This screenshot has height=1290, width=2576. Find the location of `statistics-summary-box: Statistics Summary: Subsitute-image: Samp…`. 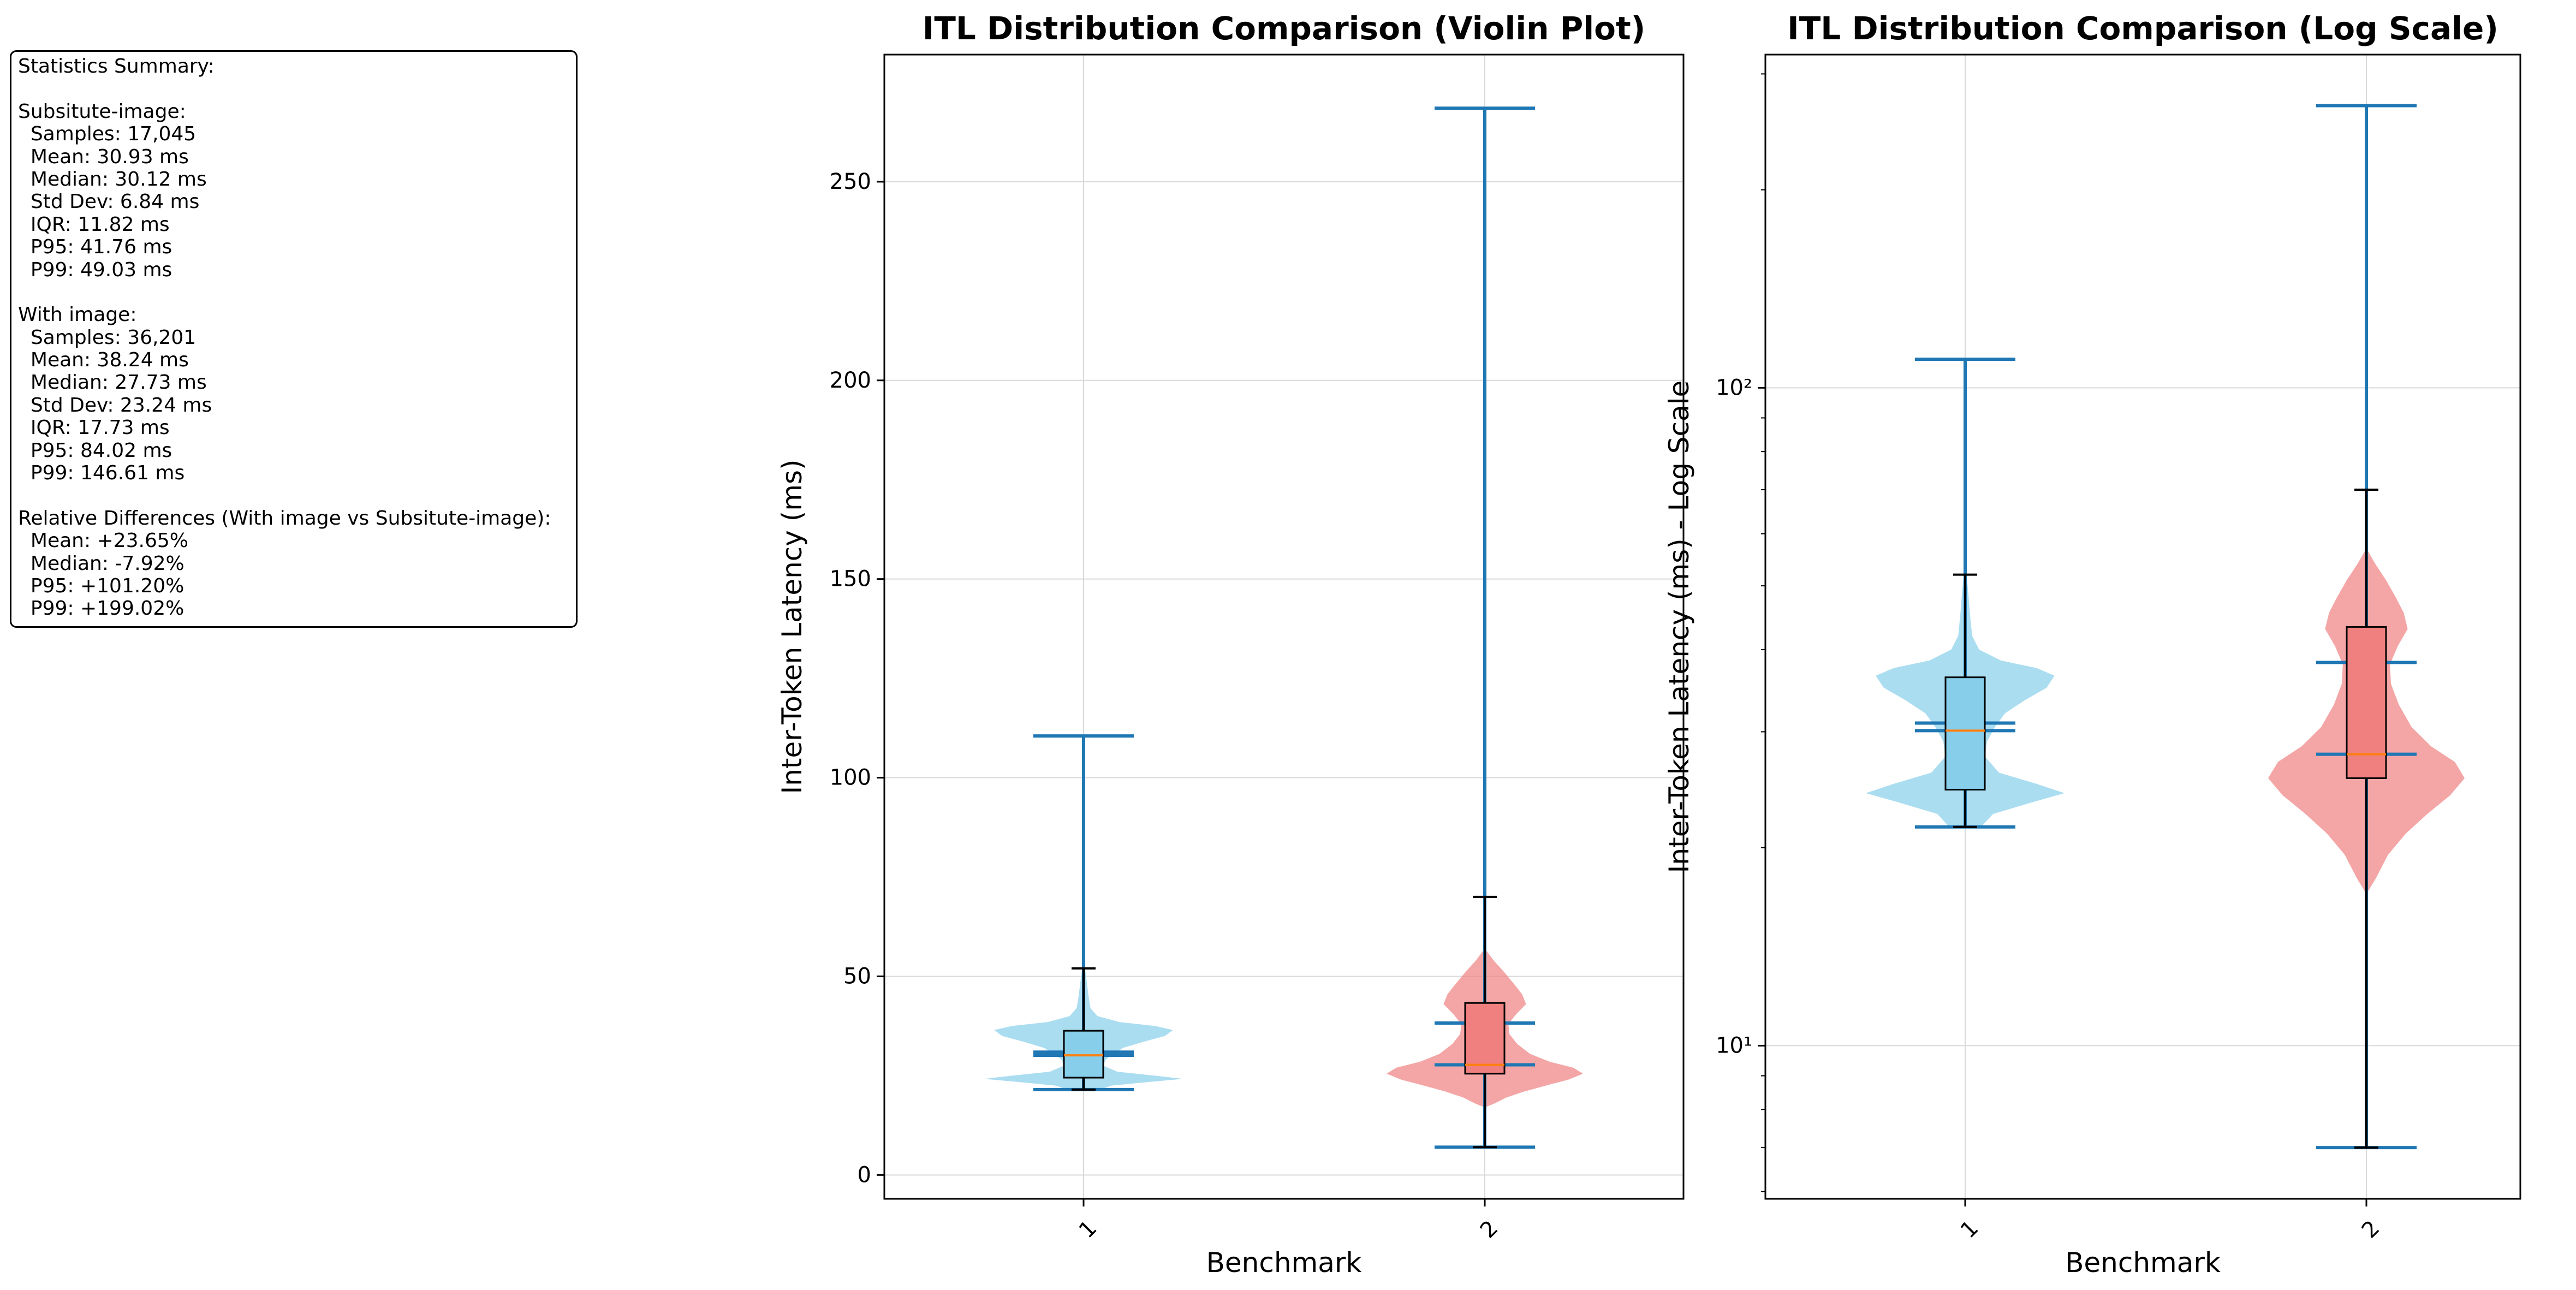

statistics-summary-box: Statistics Summary: Subsitute-image: Samp… is located at coordinates (294, 339).